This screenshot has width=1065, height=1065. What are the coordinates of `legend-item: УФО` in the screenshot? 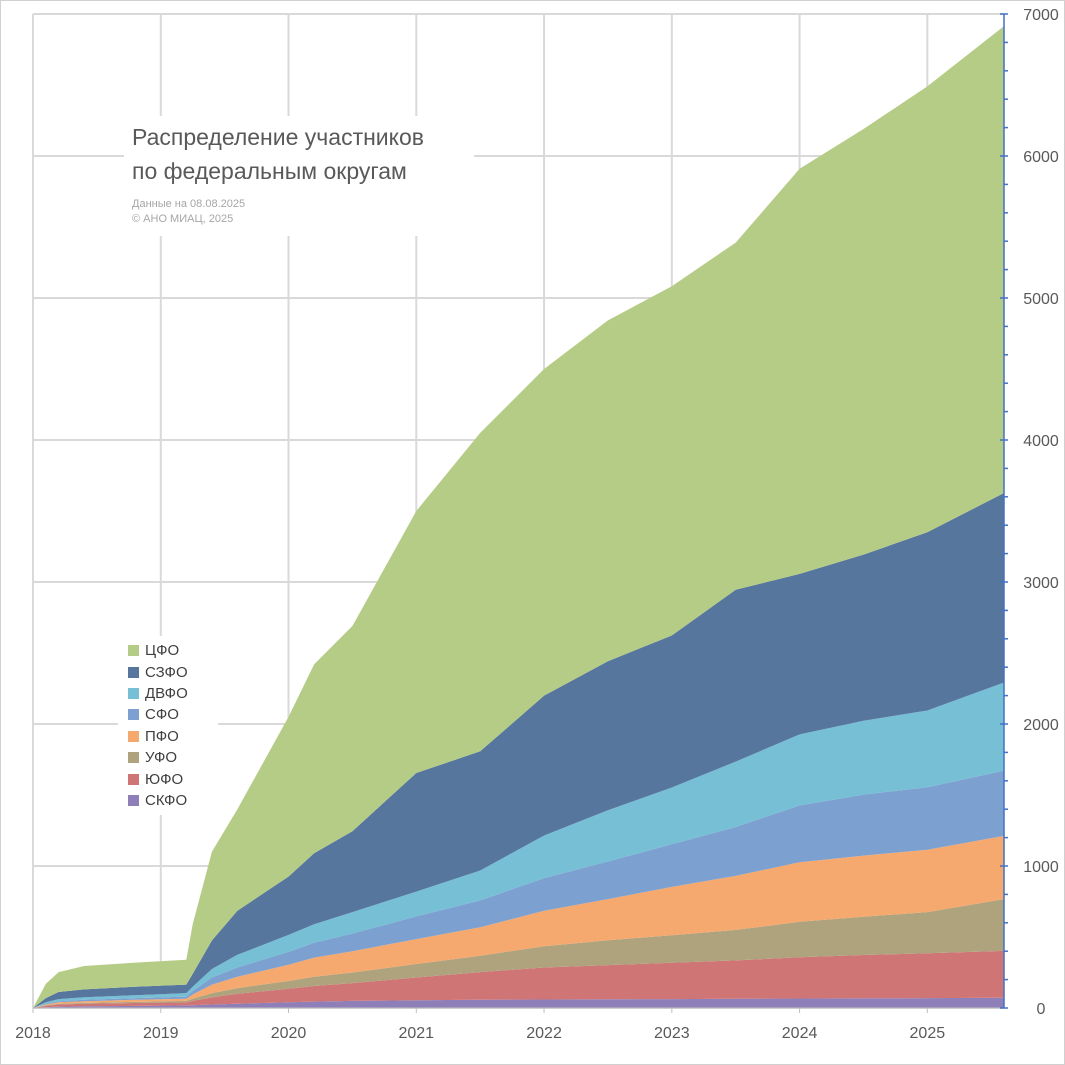 It's located at (173, 757).